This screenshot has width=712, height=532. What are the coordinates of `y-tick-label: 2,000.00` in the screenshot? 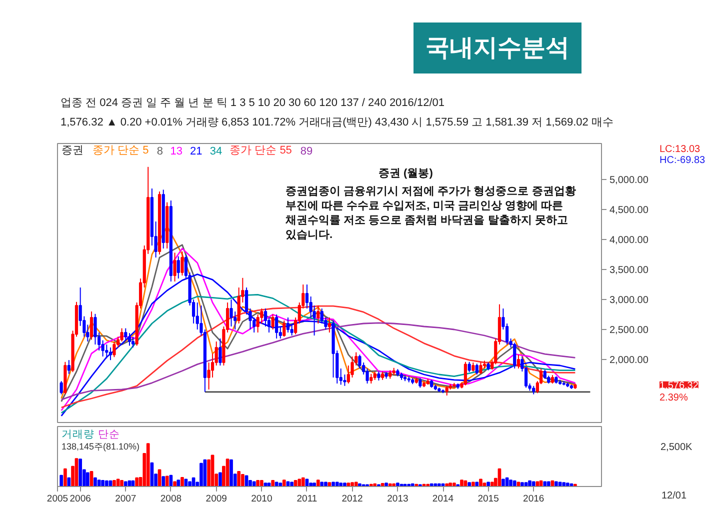 It's located at (629, 360).